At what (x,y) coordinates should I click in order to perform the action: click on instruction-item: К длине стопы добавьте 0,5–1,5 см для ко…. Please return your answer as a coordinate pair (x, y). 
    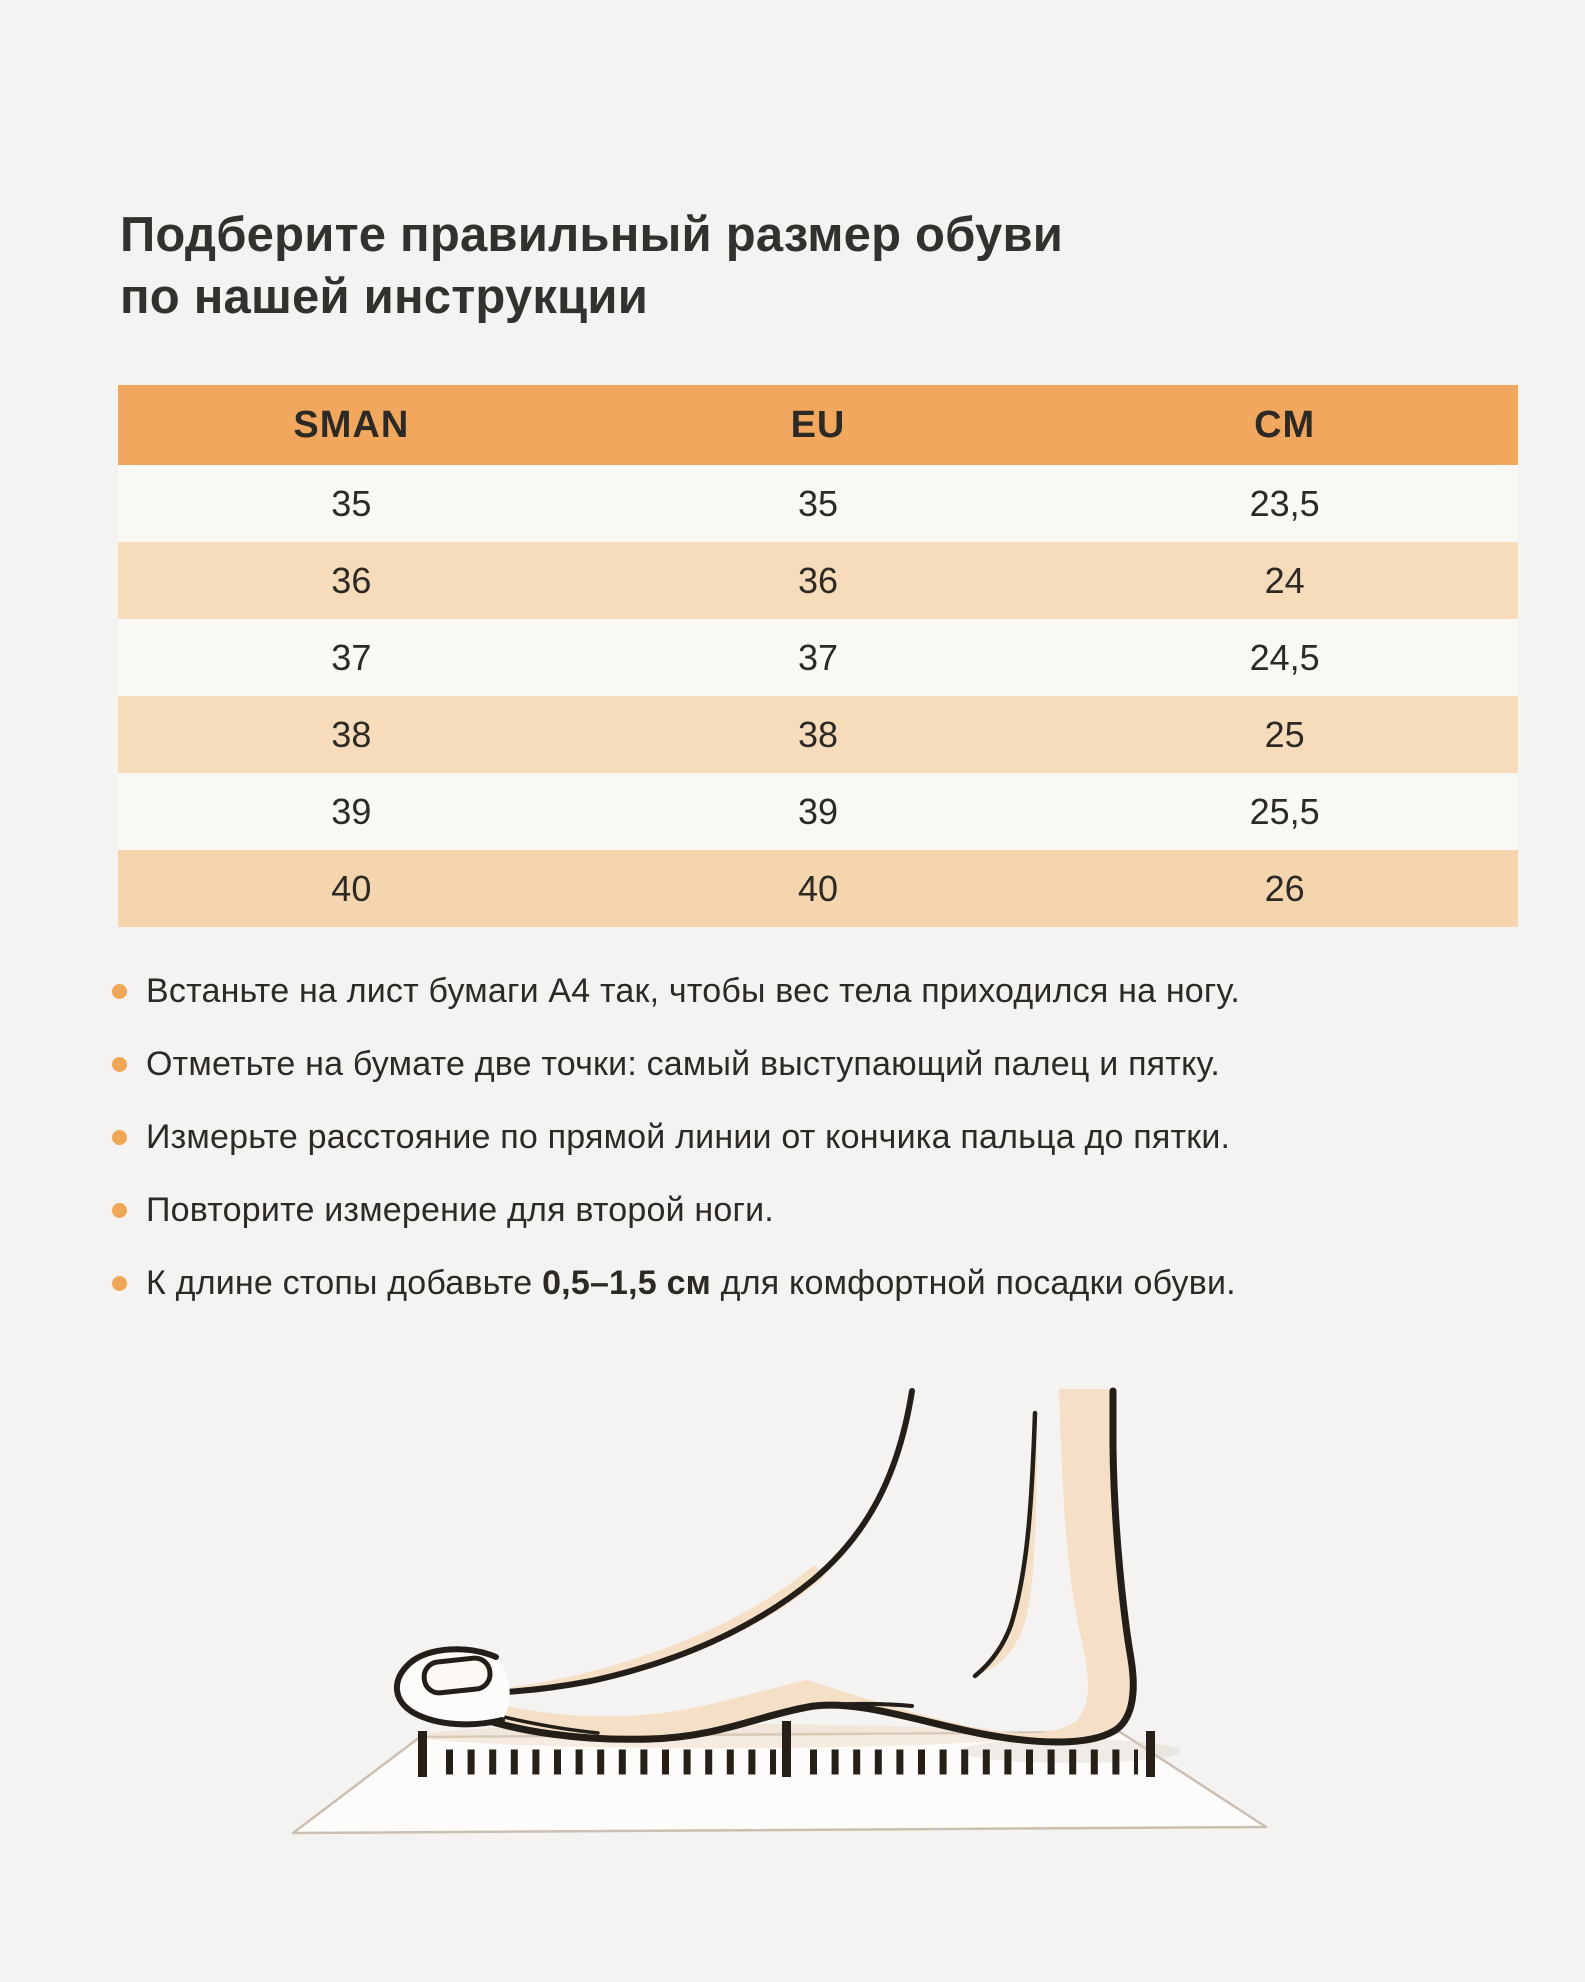
    Looking at the image, I should click on (822, 1283).